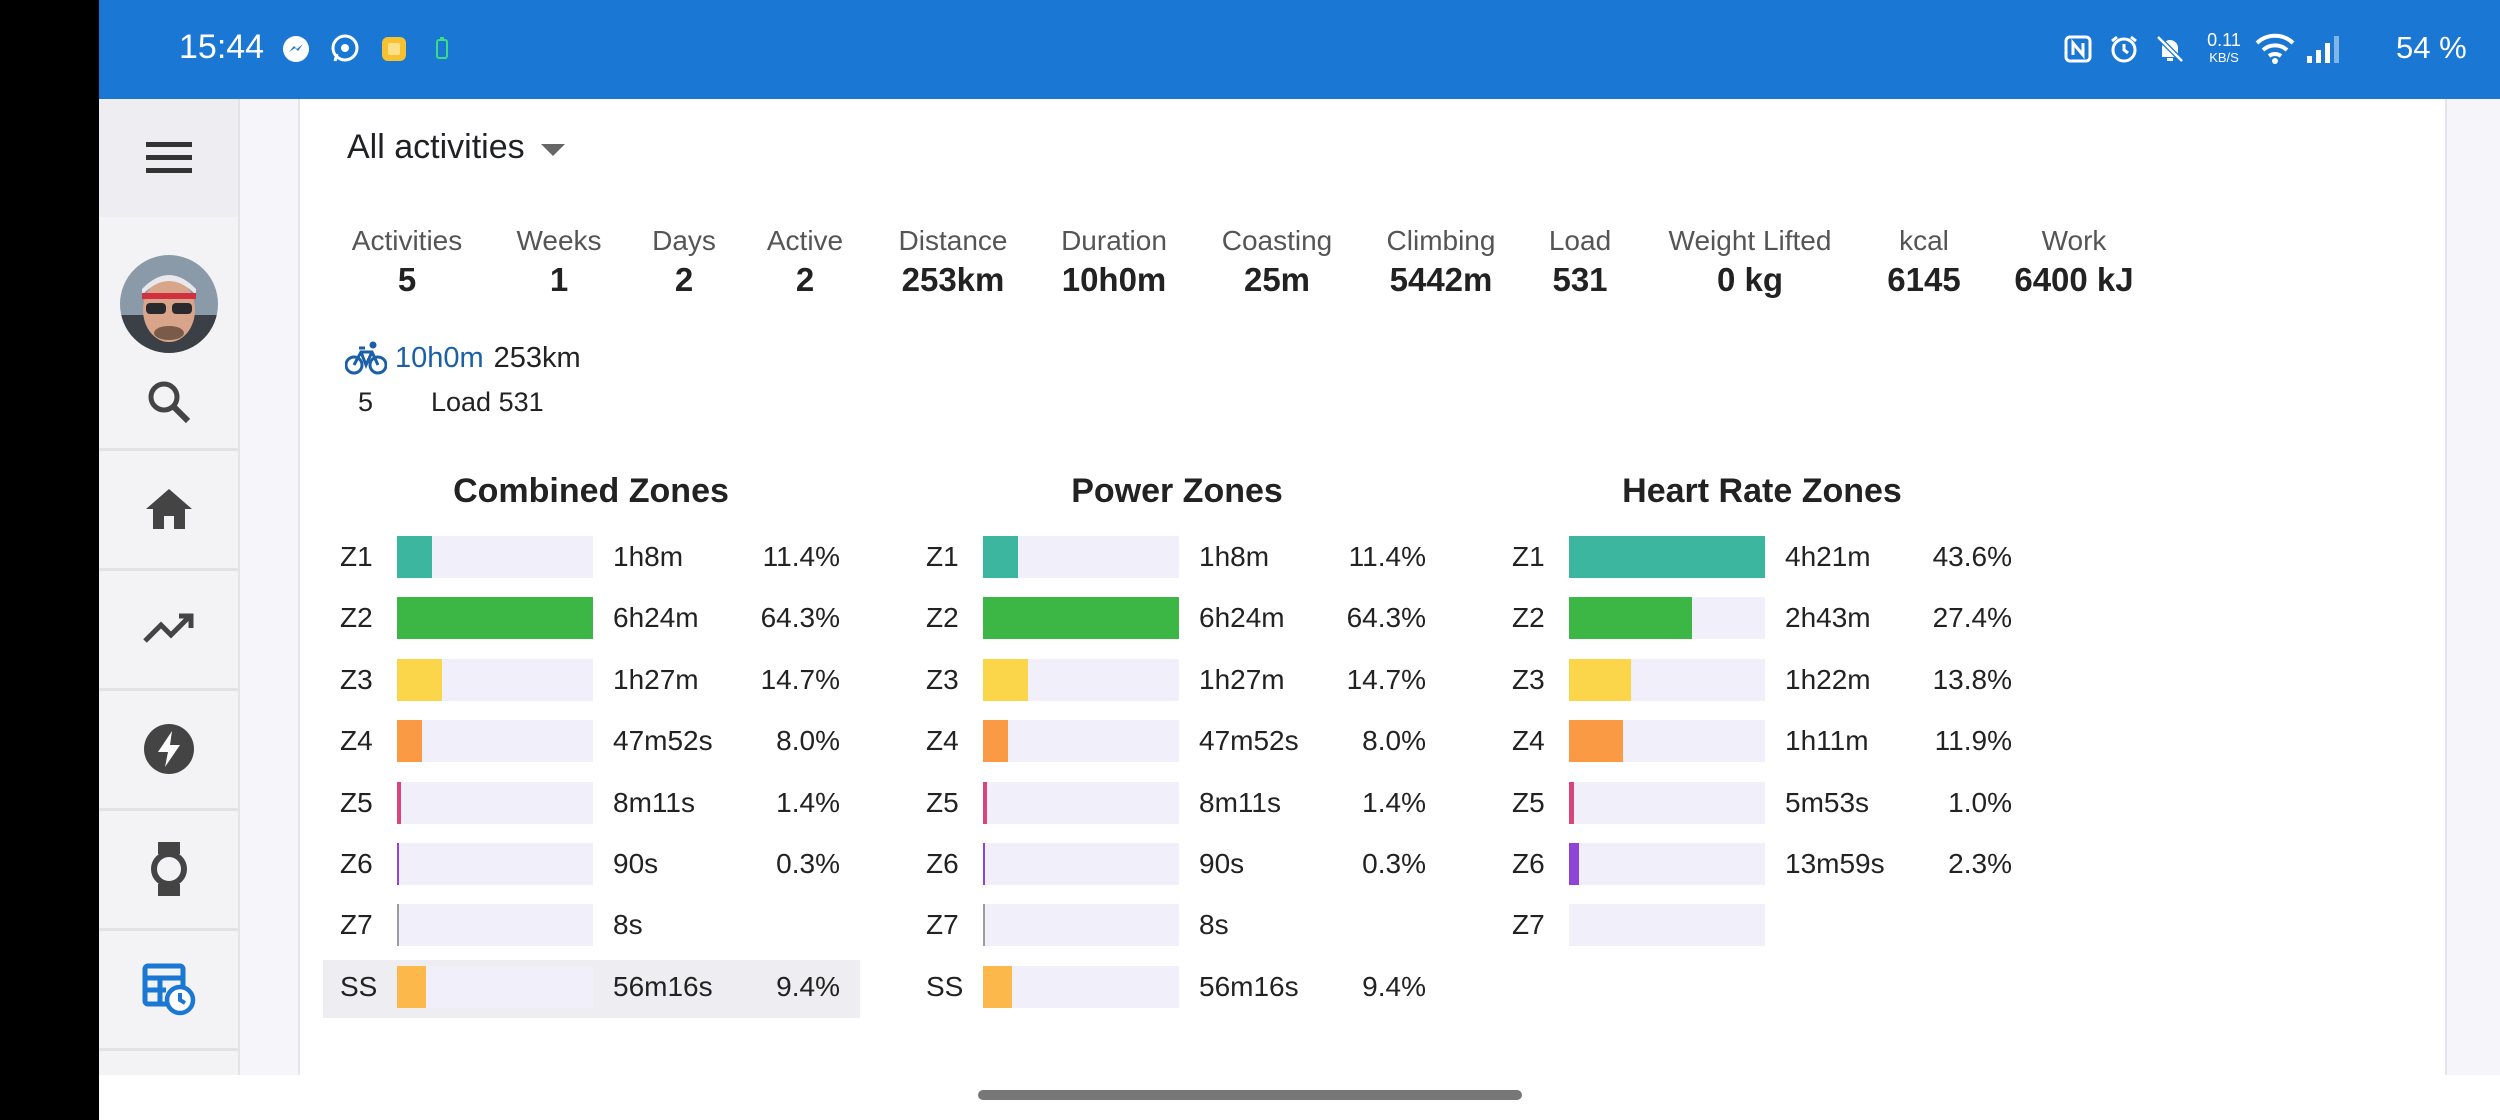 The width and height of the screenshot is (2500, 1120). Describe the element at coordinates (1222, 863) in the screenshot. I see `zone-time: 90s` at that location.